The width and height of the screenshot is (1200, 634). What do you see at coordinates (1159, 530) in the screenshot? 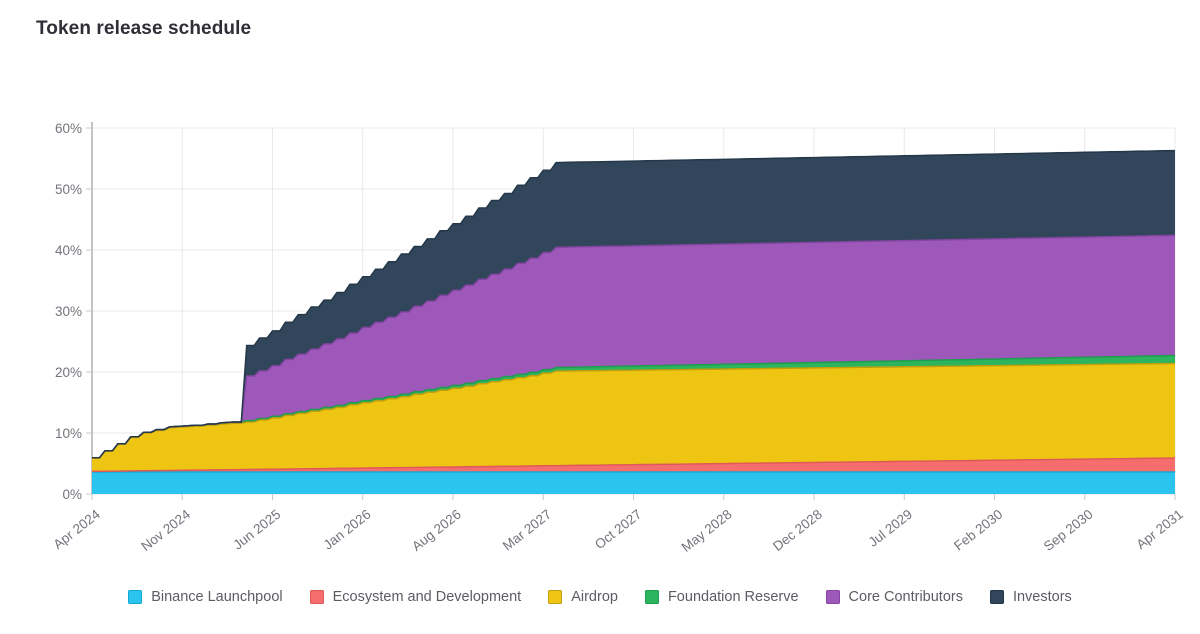
I see `x-axis-label: Apr 2031` at bounding box center [1159, 530].